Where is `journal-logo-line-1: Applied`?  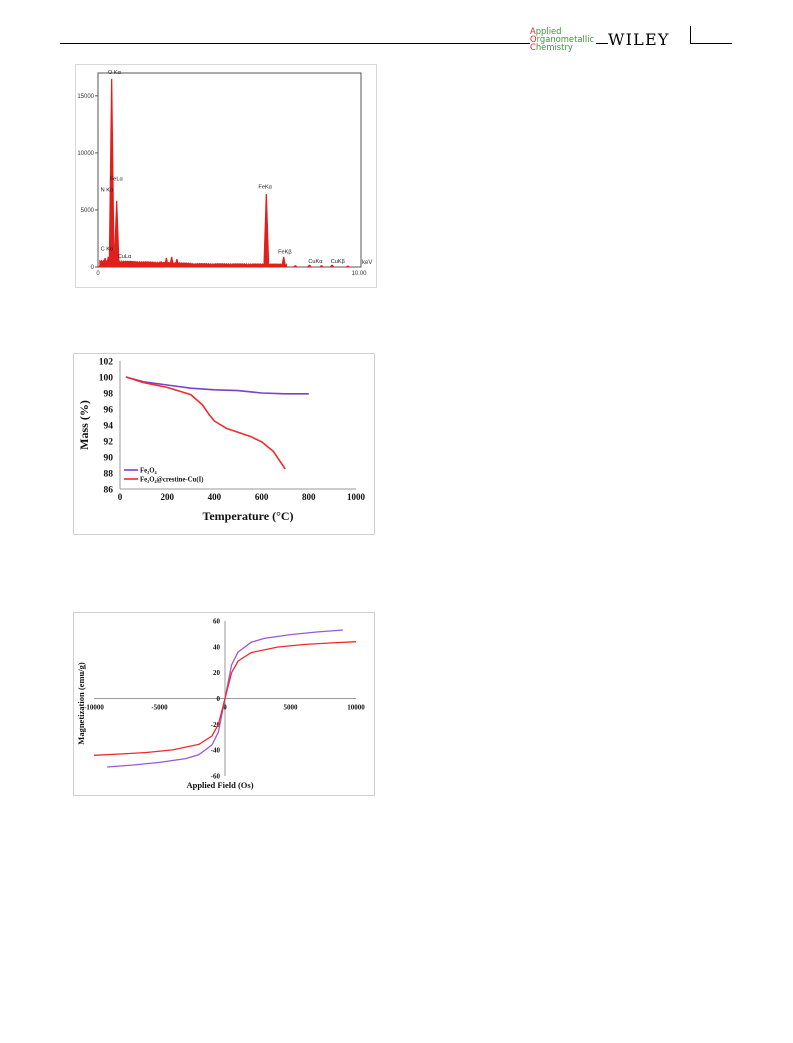 journal-logo-line-1: Applied is located at coordinates (546, 31).